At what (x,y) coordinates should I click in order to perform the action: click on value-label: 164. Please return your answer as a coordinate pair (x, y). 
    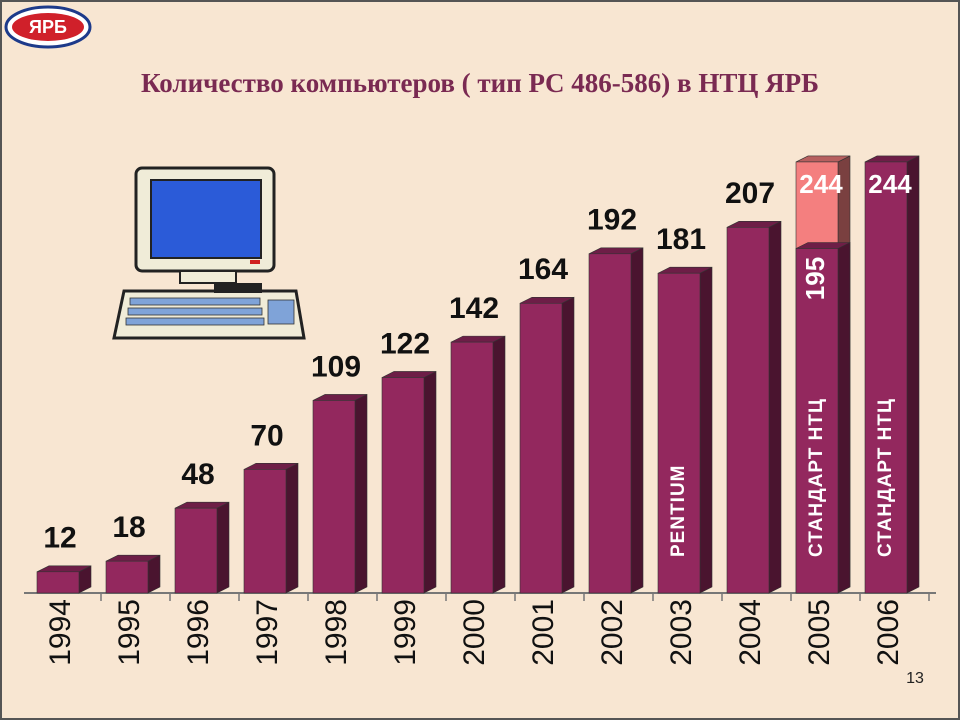
    Looking at the image, I should click on (543, 269).